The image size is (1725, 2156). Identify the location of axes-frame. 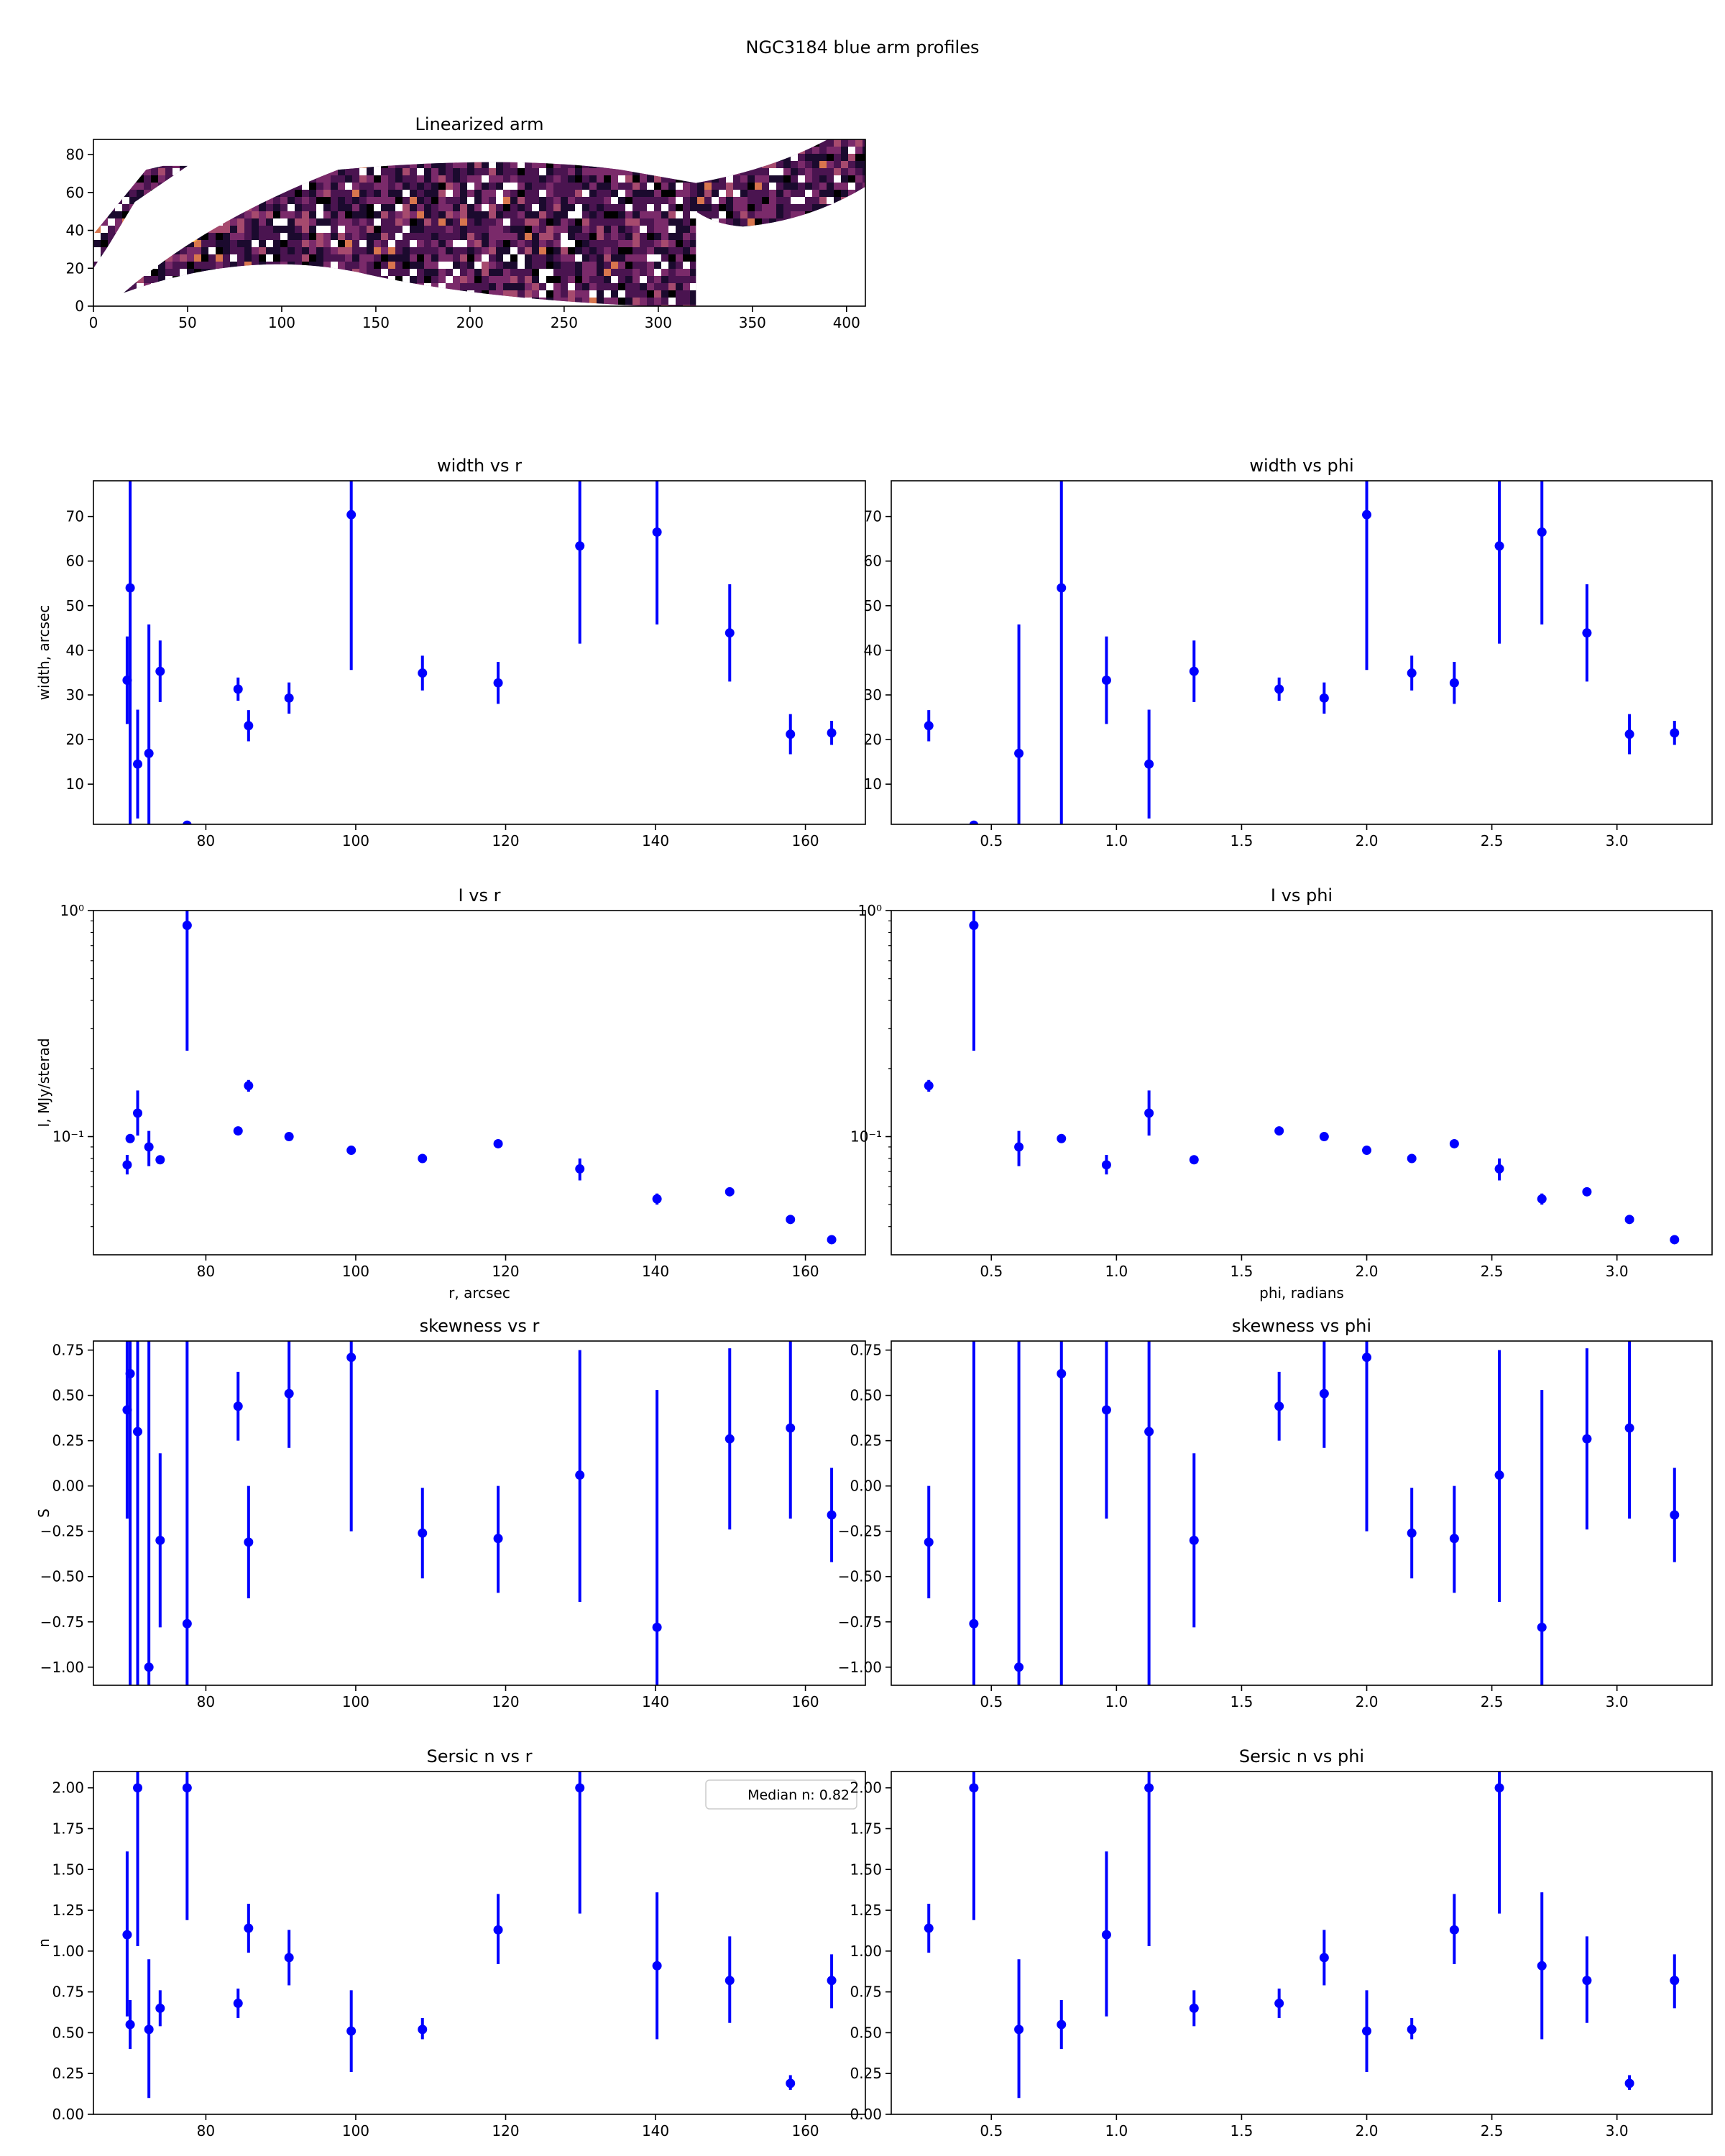
(1302, 1943).